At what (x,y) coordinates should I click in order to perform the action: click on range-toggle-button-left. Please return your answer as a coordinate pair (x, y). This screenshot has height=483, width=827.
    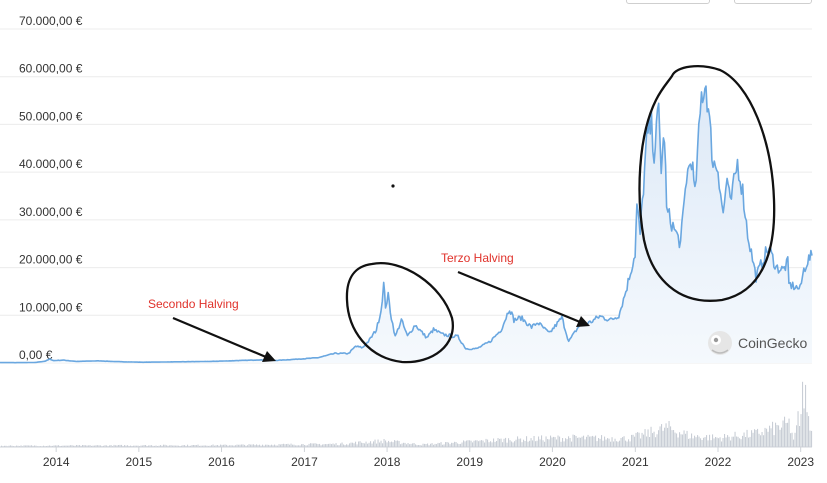
    Looking at the image, I should click on (668, 2).